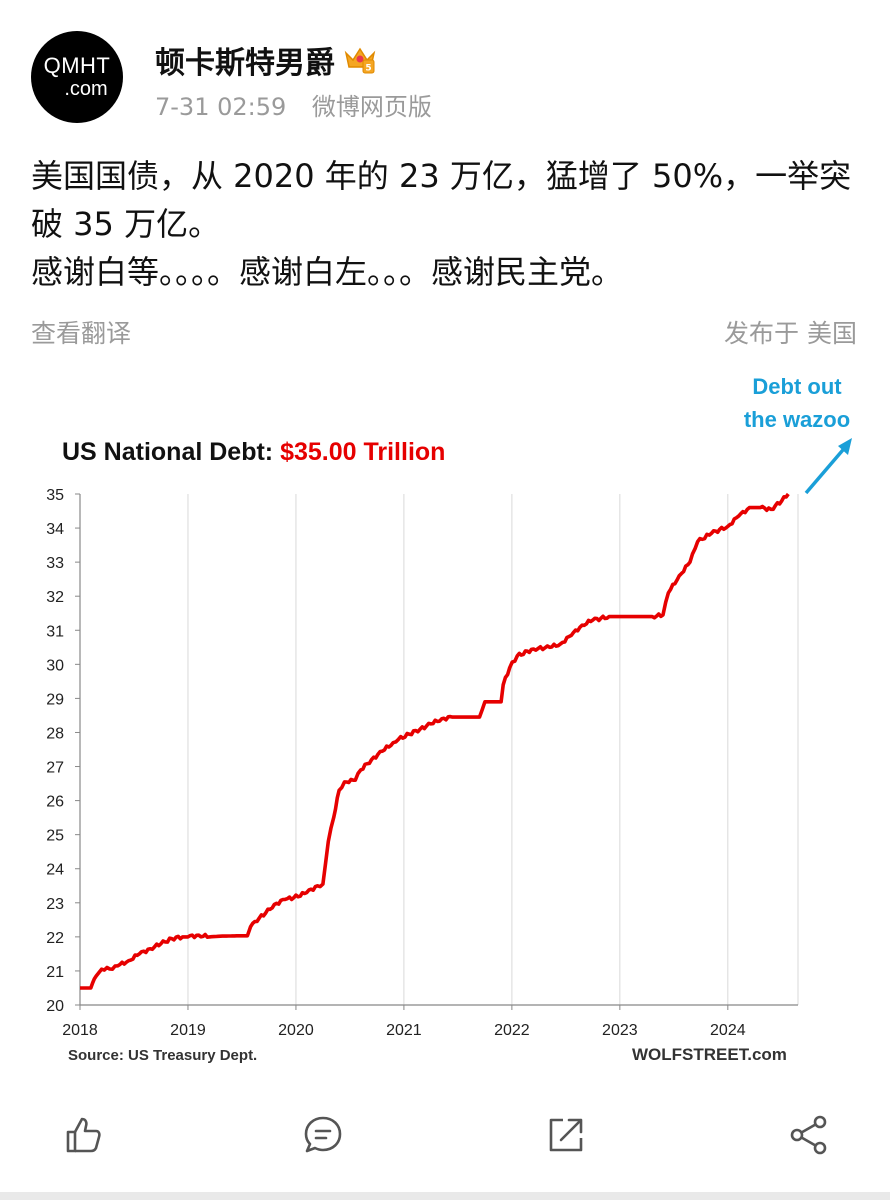 Image resolution: width=890 pixels, height=1200 pixels. I want to click on y-tick-label: 26, so click(55, 802).